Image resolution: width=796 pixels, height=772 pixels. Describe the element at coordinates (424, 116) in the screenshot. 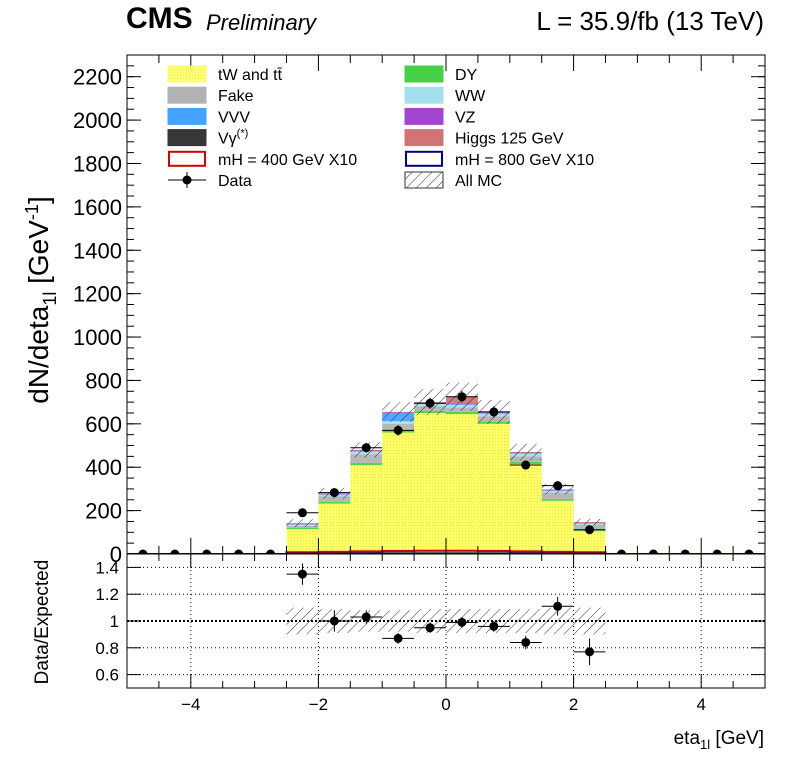

I see `legend-swatch-vz` at that location.